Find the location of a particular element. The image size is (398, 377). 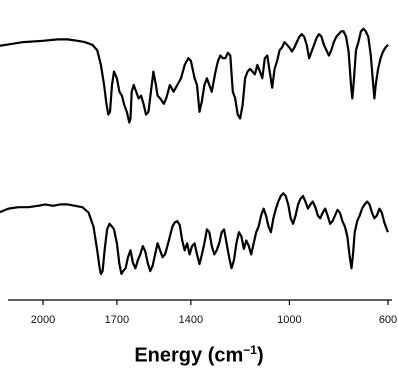

x-tick-label: 1700 is located at coordinates (117, 320).